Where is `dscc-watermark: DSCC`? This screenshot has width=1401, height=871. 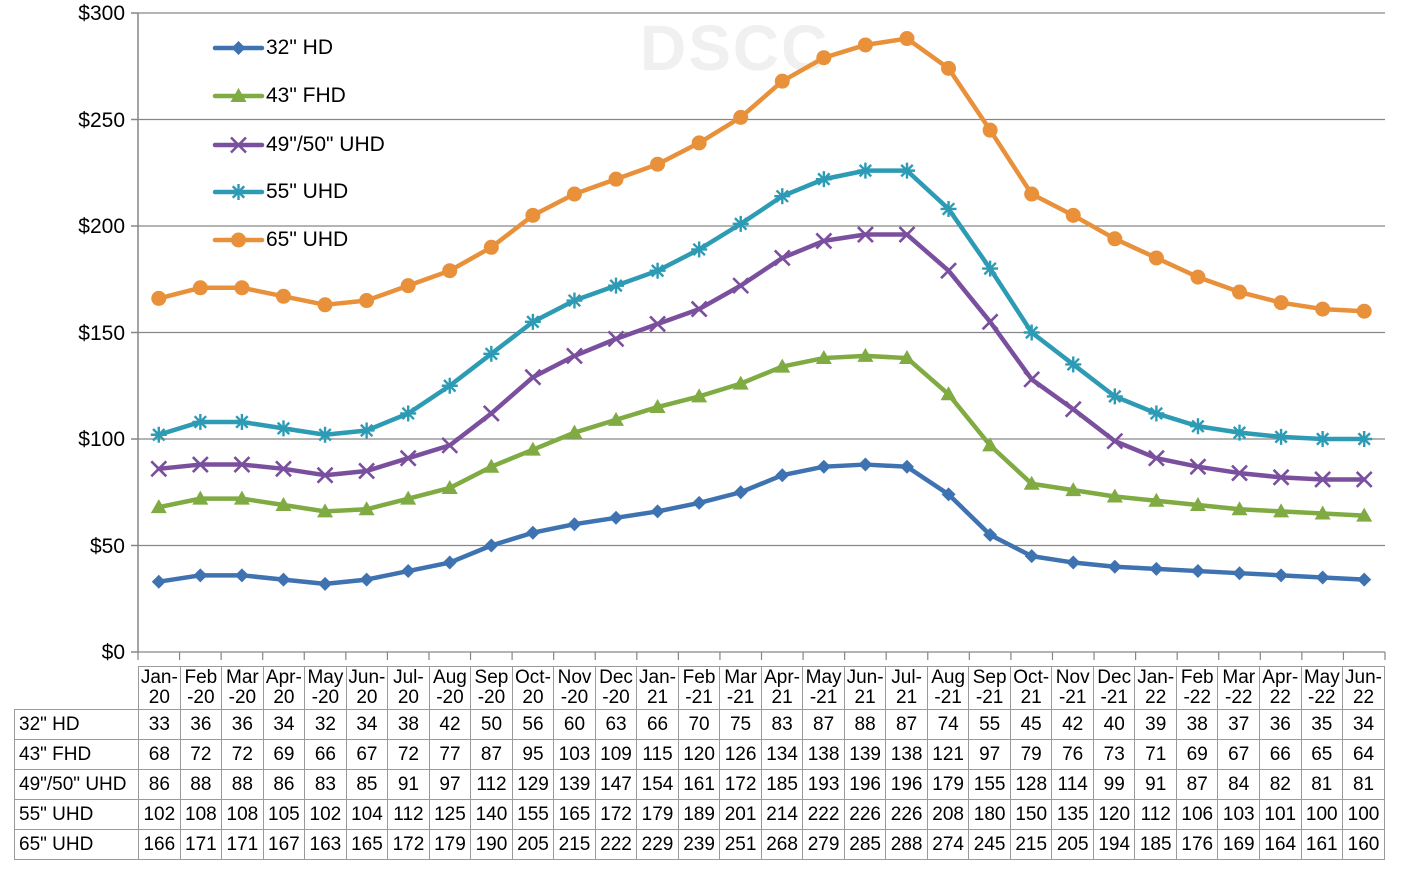
dscc-watermark: DSCC is located at coordinates (735, 48).